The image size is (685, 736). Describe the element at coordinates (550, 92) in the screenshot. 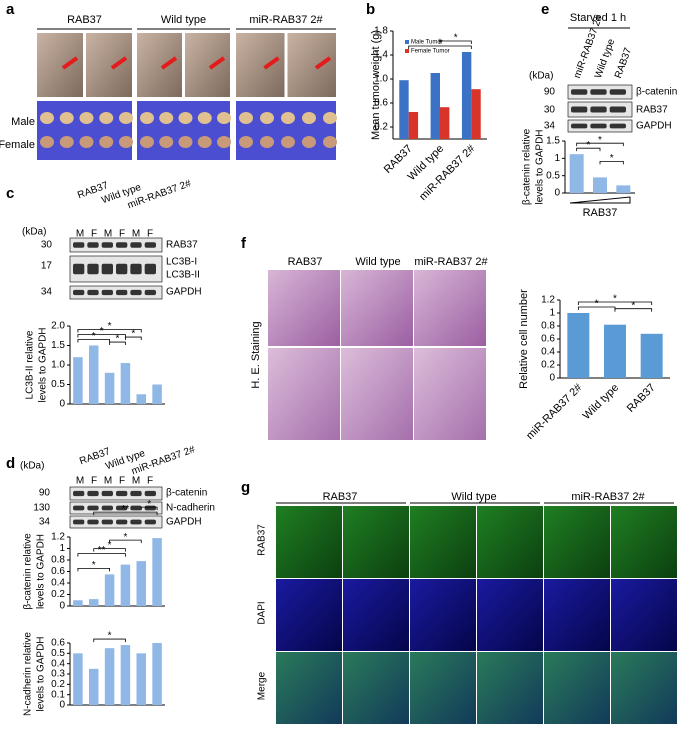

I see `marker: 90` at that location.